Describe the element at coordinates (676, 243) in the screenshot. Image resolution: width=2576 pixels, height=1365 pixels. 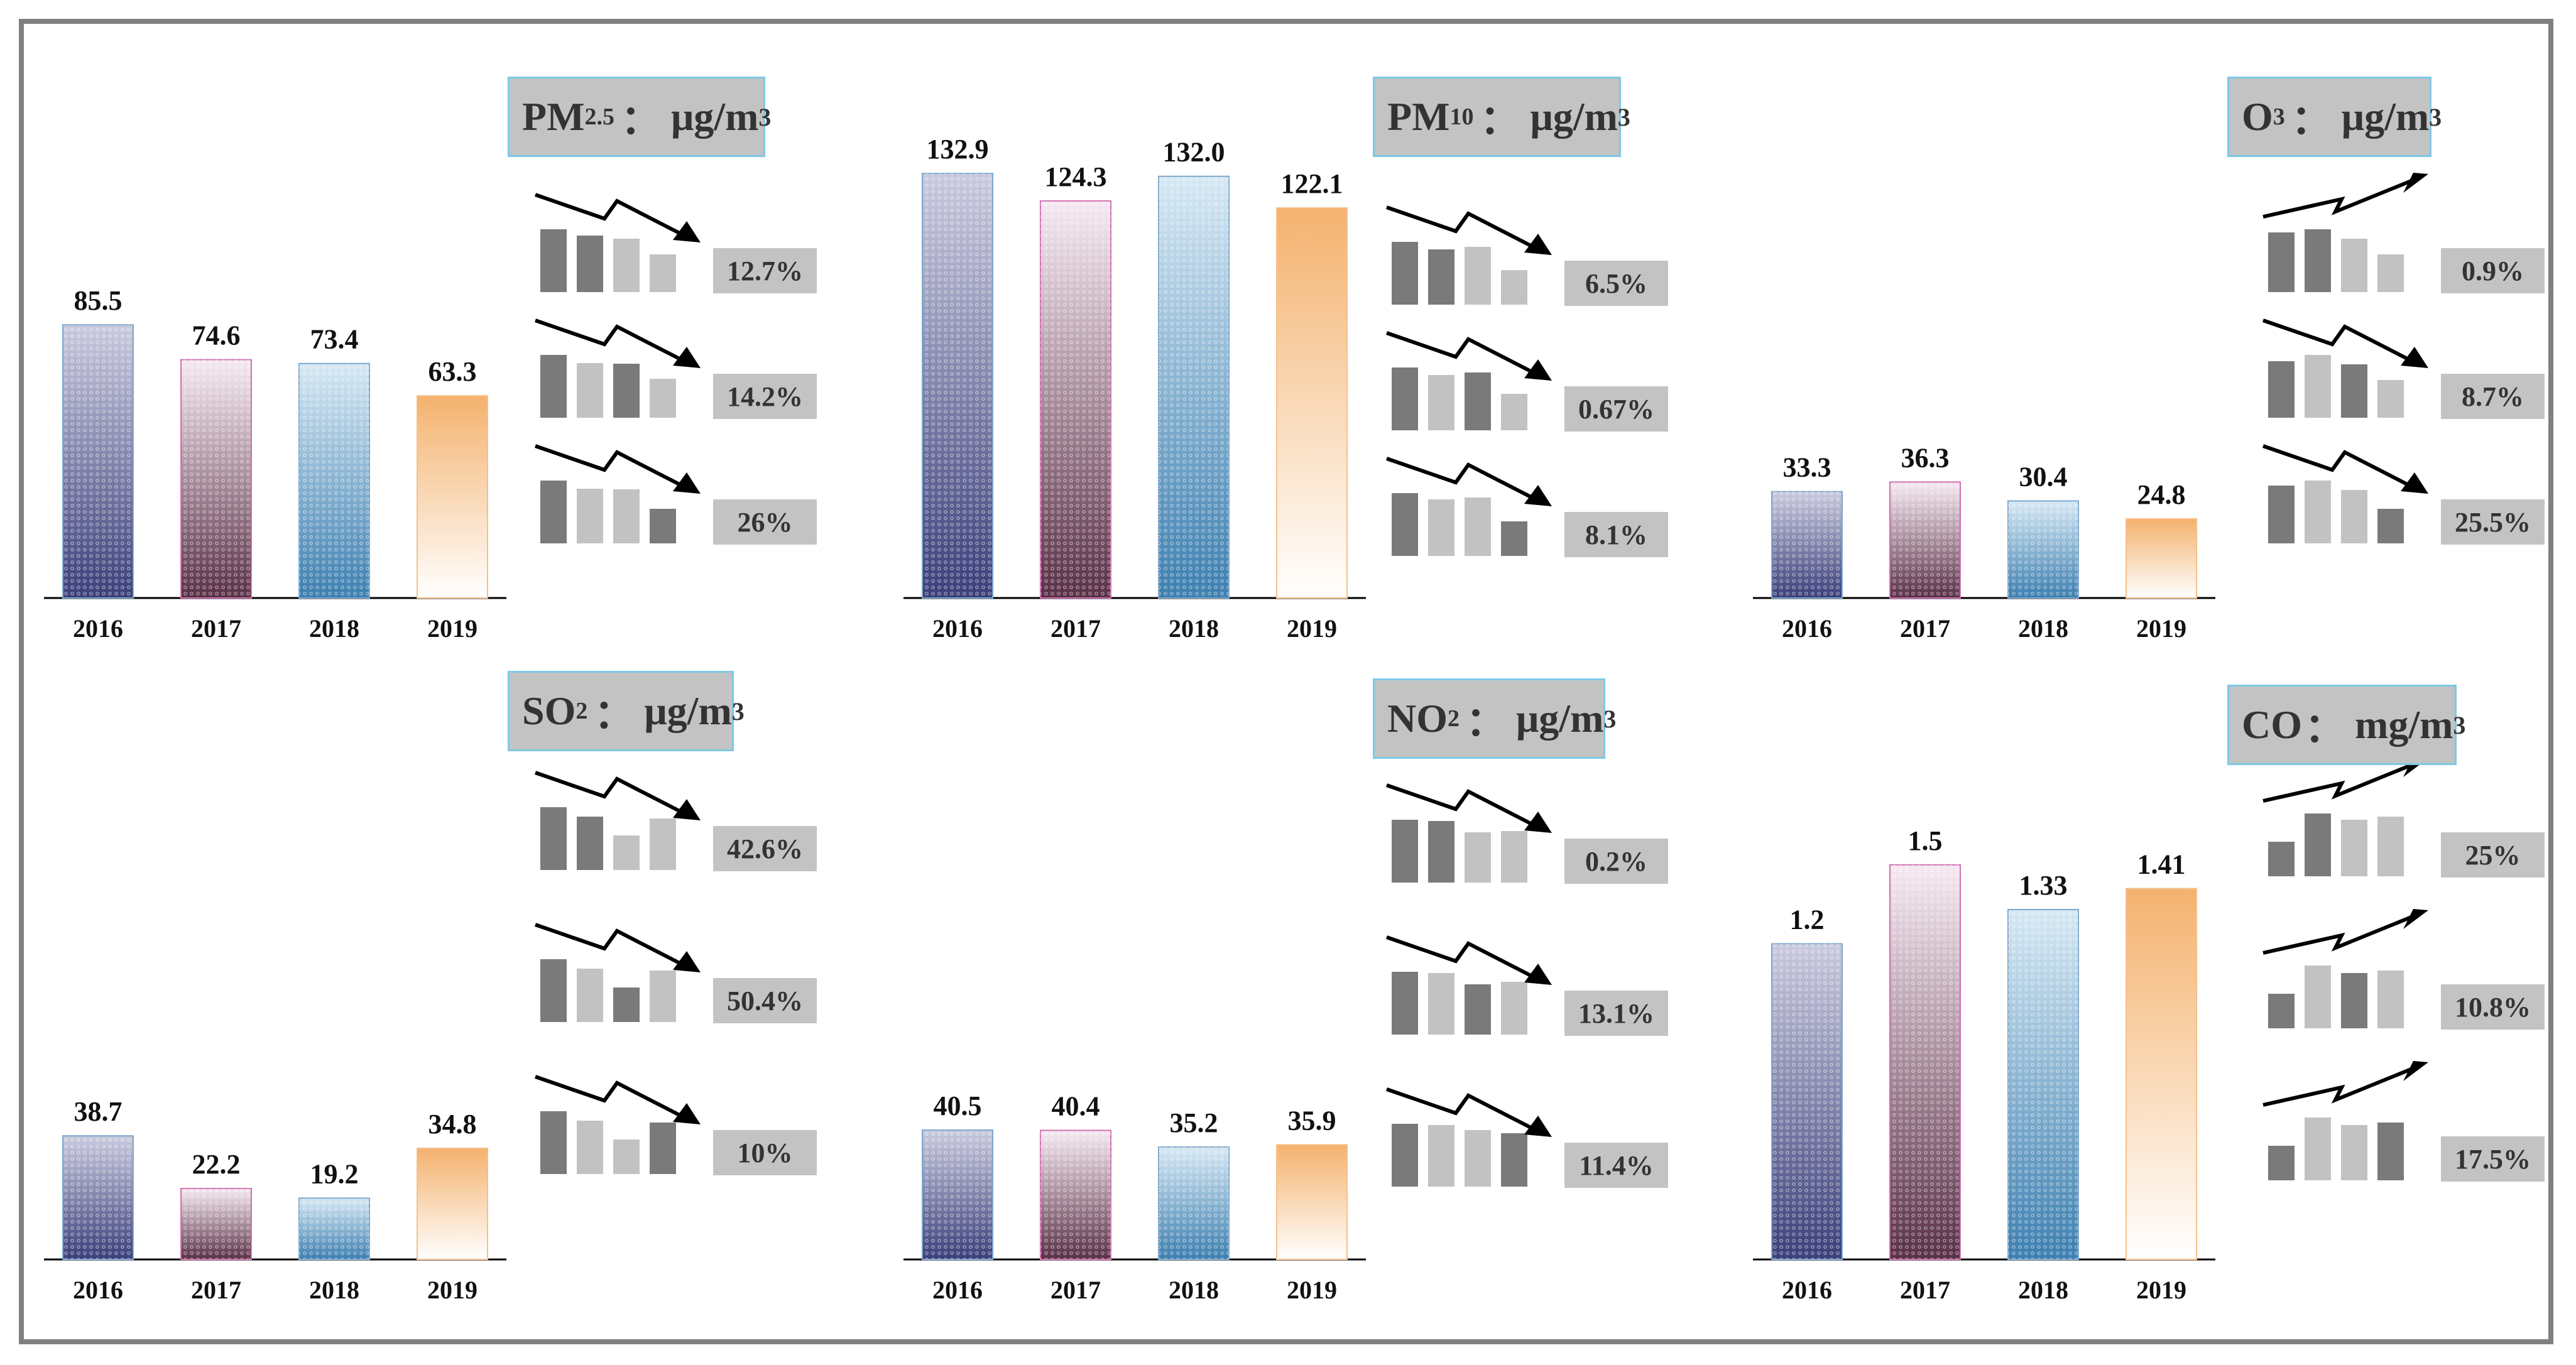
I see `change-indicator: 12.7%` at that location.